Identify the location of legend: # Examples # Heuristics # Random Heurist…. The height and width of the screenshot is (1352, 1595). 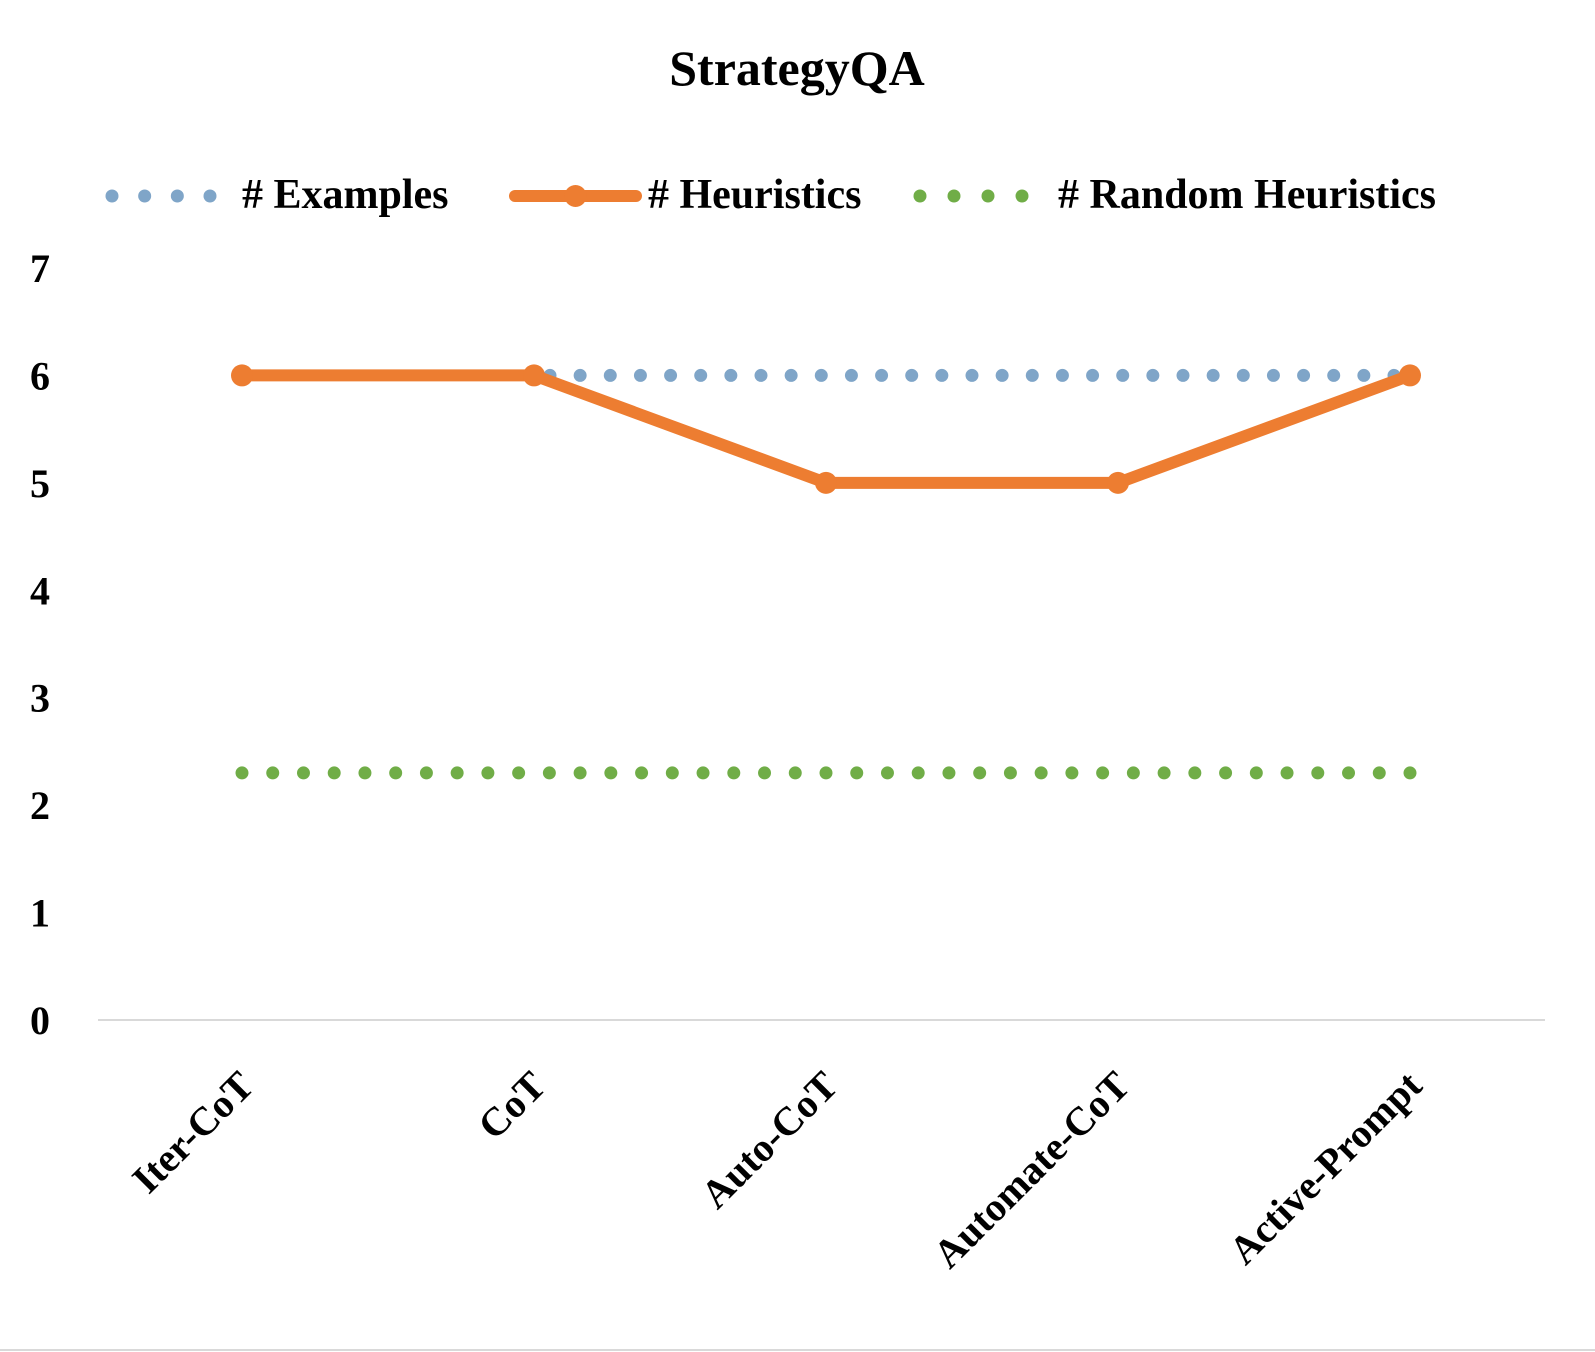
(770, 195).